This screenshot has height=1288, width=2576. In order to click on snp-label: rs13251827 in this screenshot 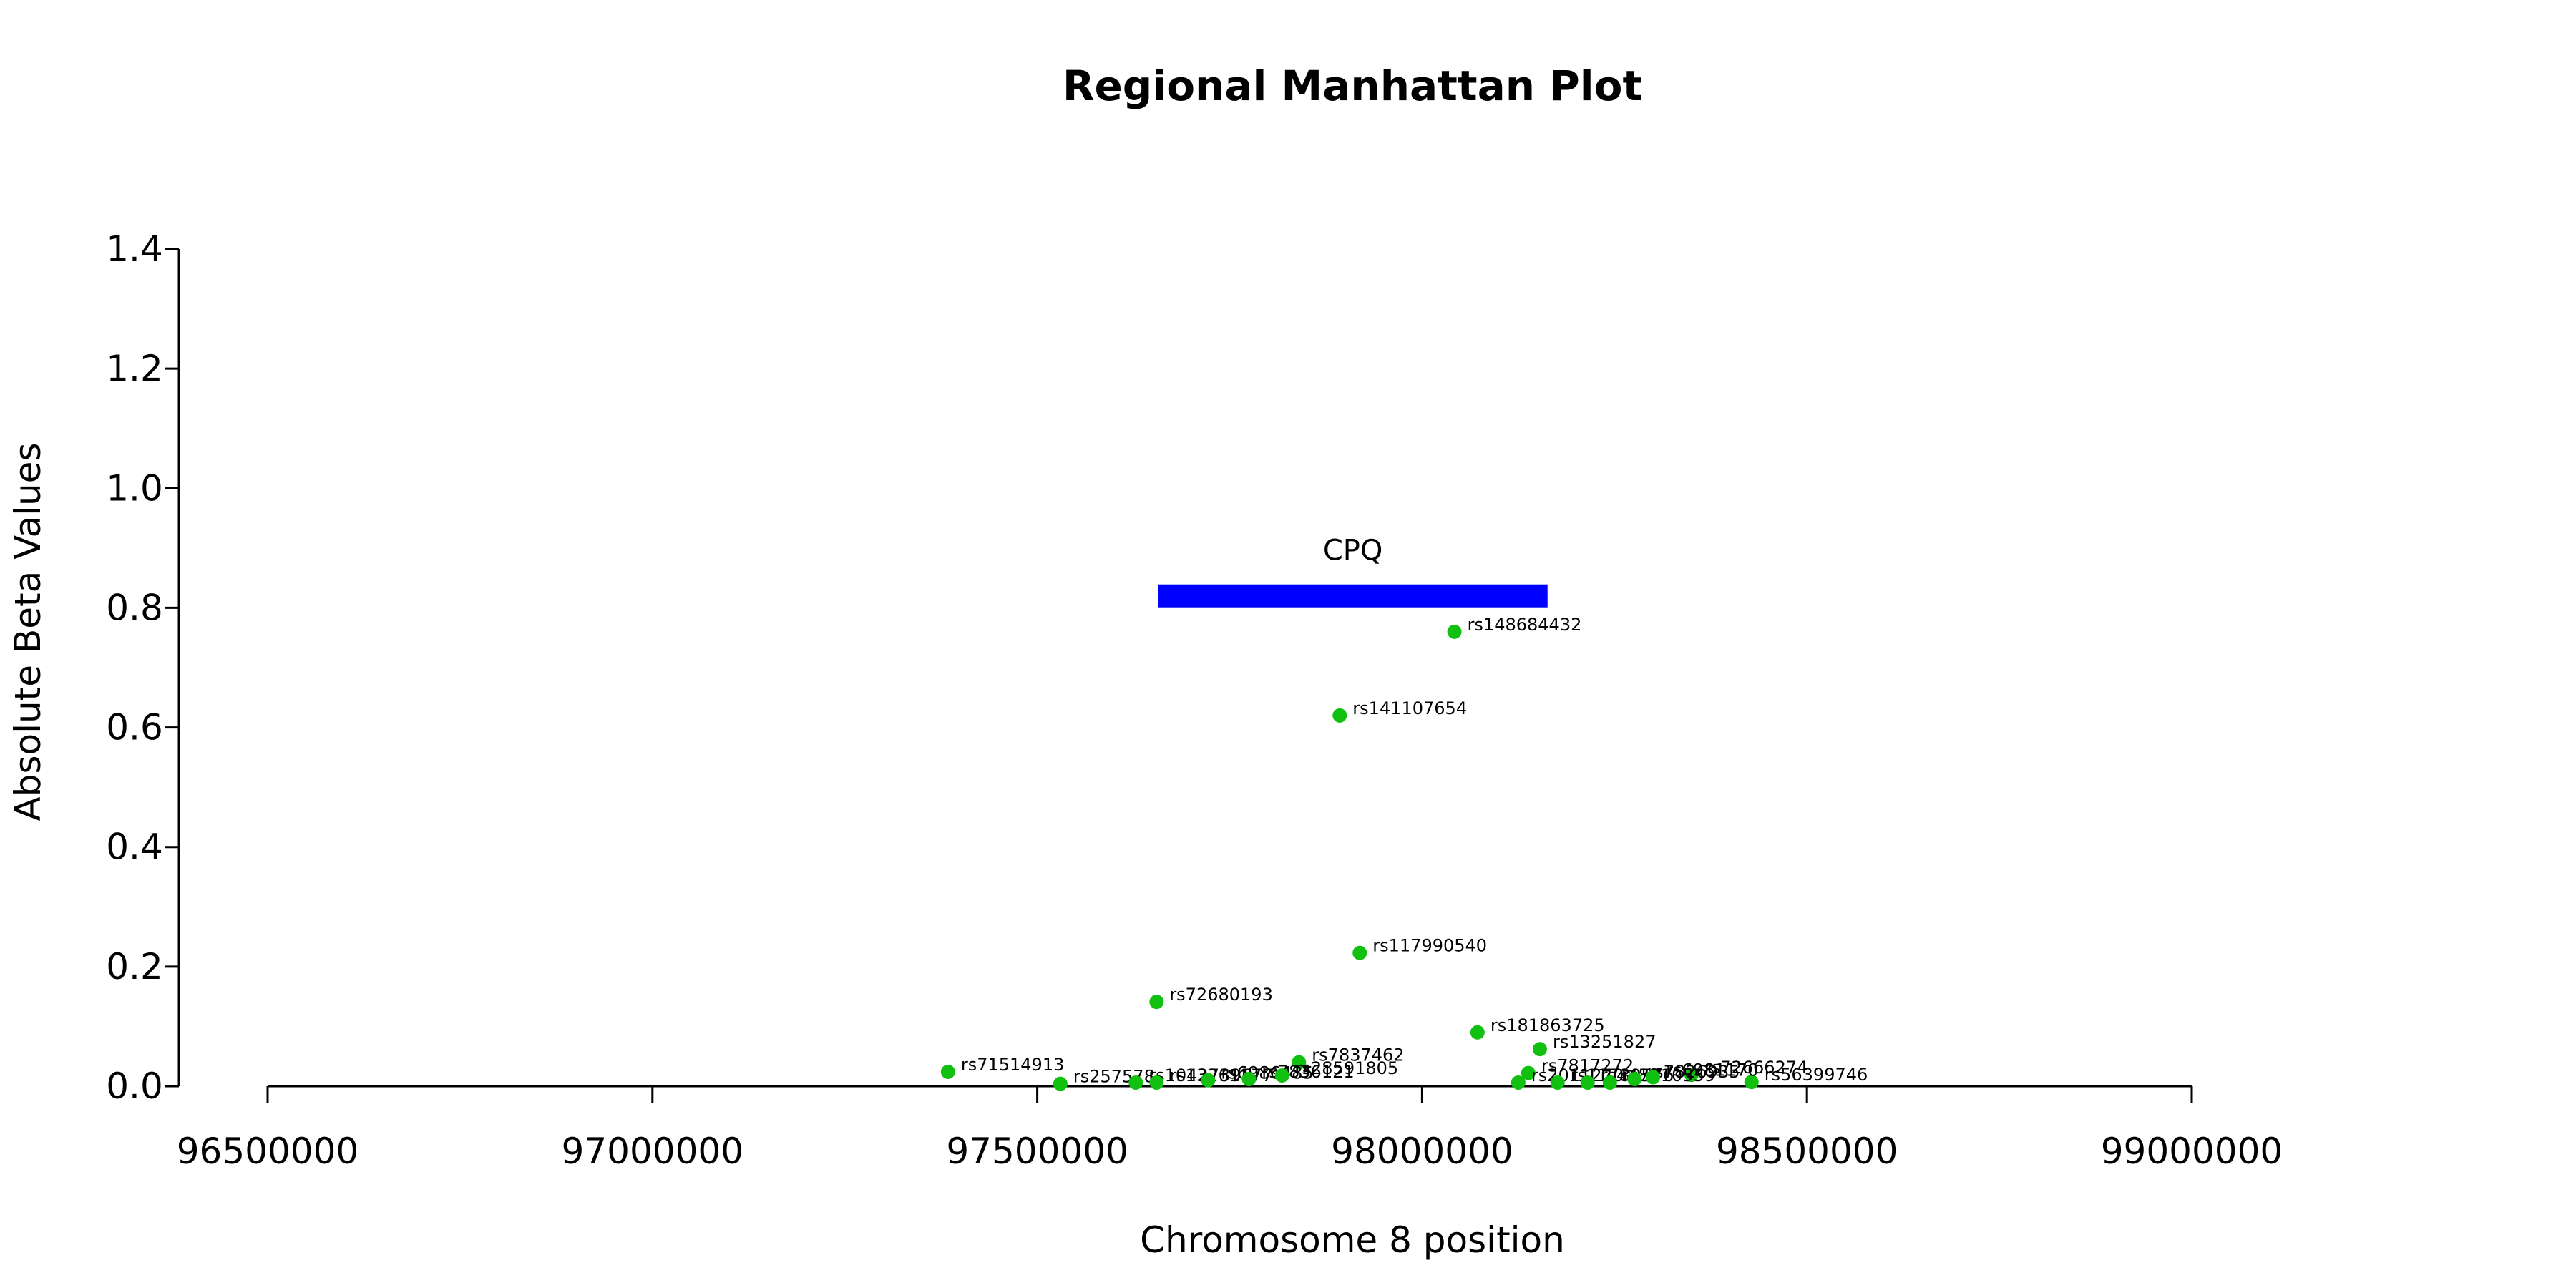, I will do `click(1605, 1042)`.